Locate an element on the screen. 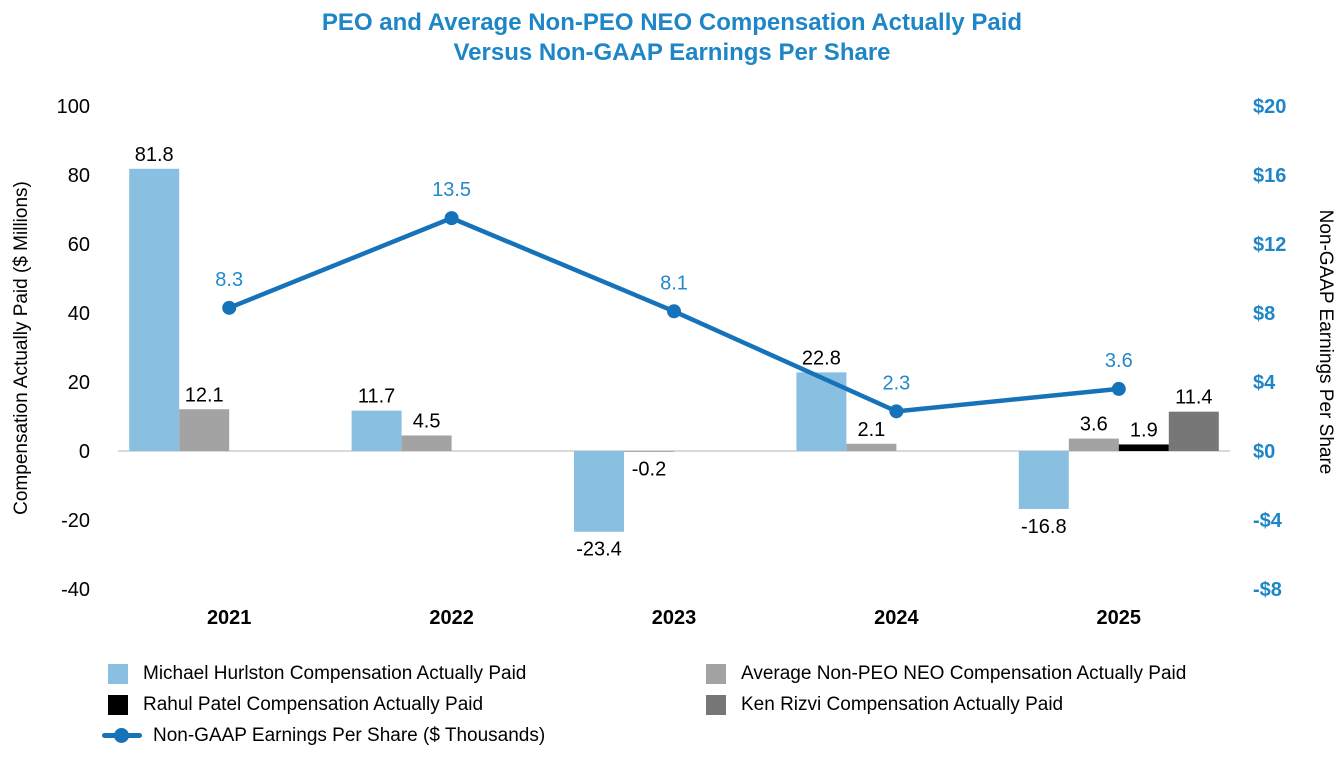 Image resolution: width=1344 pixels, height=768 pixels. data-label: 11.7 is located at coordinates (376, 397).